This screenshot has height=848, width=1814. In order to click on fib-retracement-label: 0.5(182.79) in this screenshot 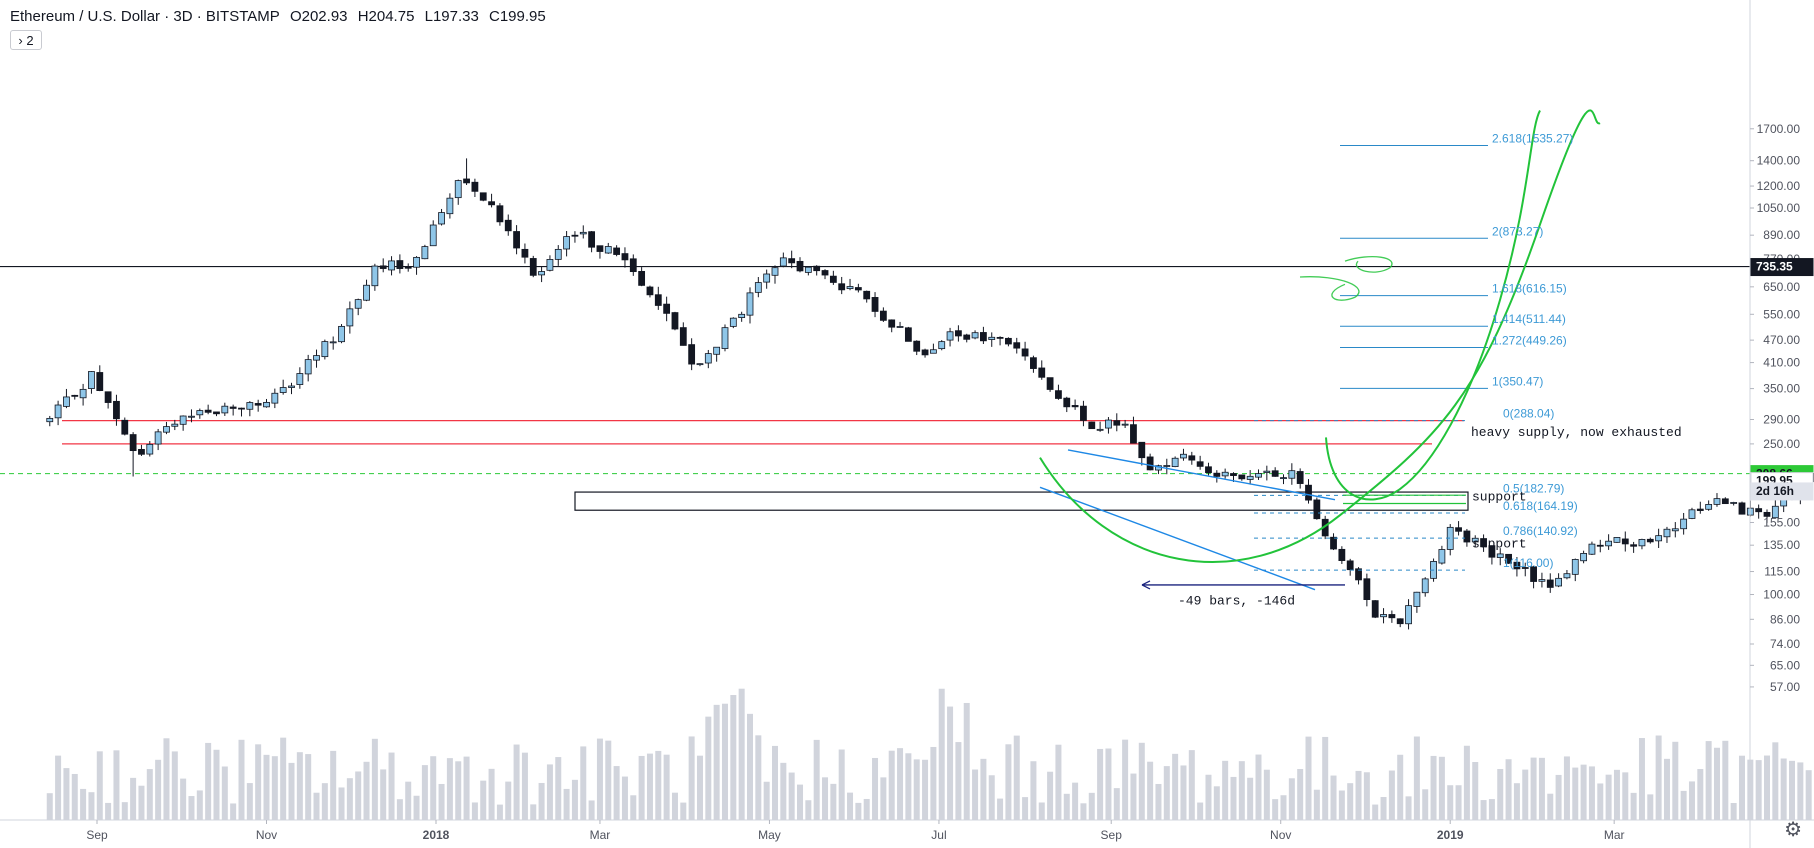, I will do `click(1533, 488)`.